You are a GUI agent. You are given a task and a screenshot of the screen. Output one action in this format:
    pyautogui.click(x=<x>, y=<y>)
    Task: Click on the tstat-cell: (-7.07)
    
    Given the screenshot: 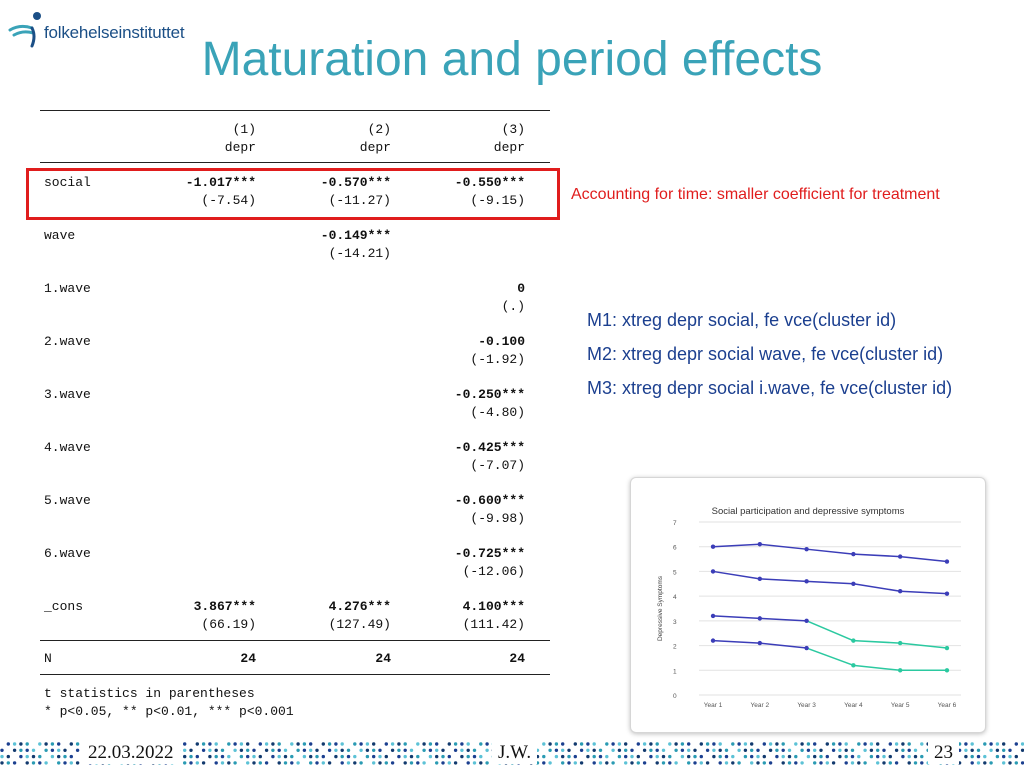 What is the action you would take?
    pyautogui.click(x=497, y=465)
    